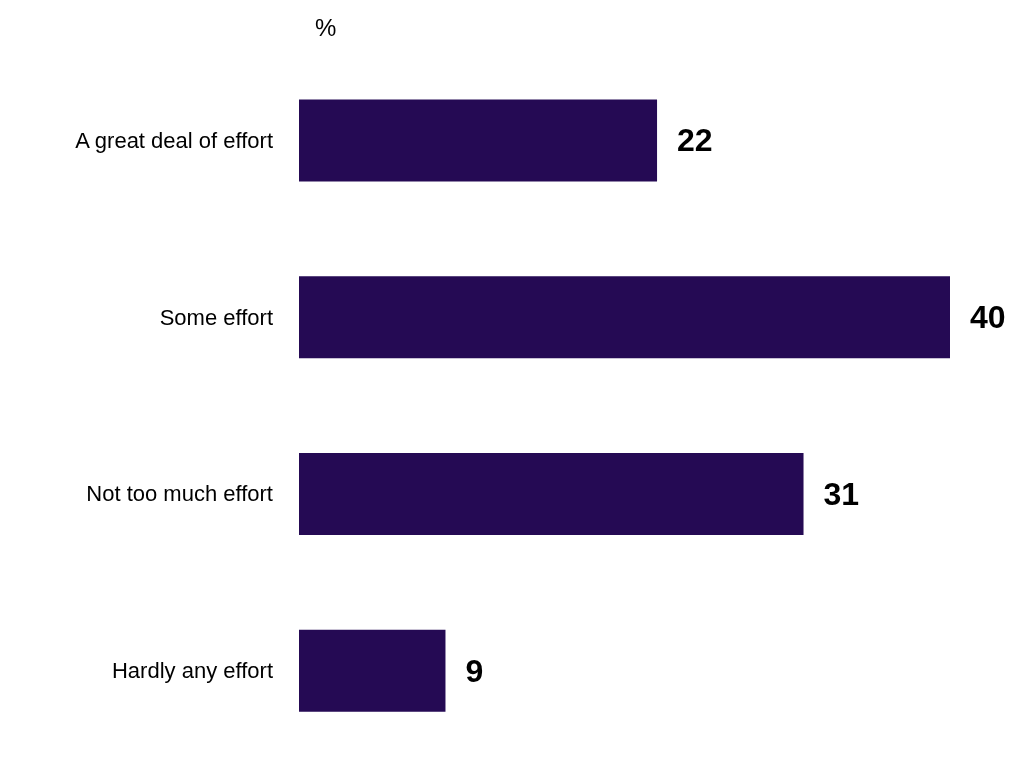 The width and height of the screenshot is (1014, 761). Describe the element at coordinates (174, 140) in the screenshot. I see `y-tick-label: A great deal of effort` at that location.